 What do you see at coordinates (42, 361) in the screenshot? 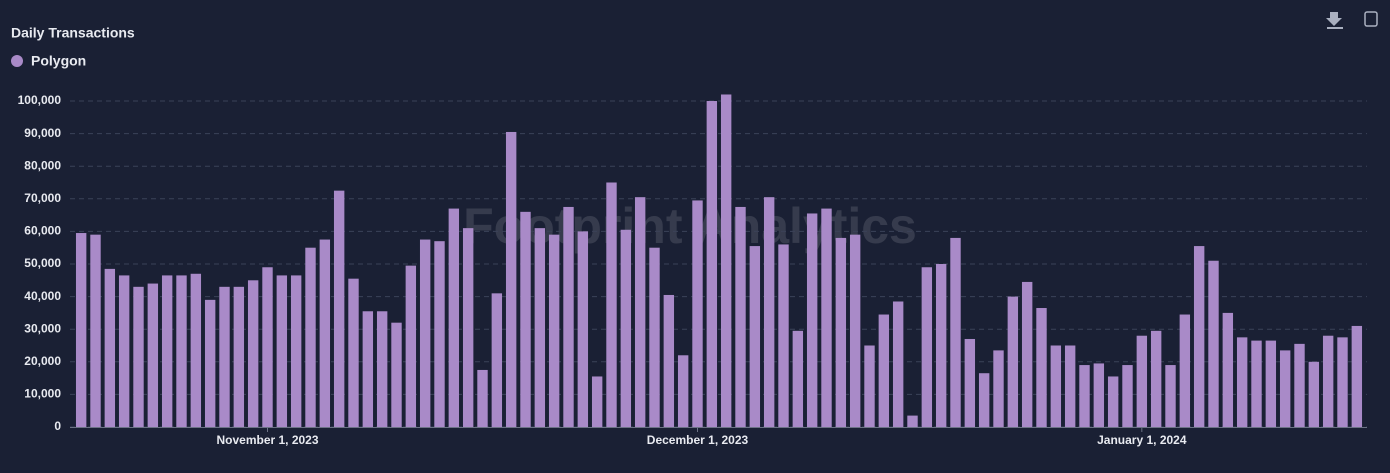
I see `y-tick-label: 20,000` at bounding box center [42, 361].